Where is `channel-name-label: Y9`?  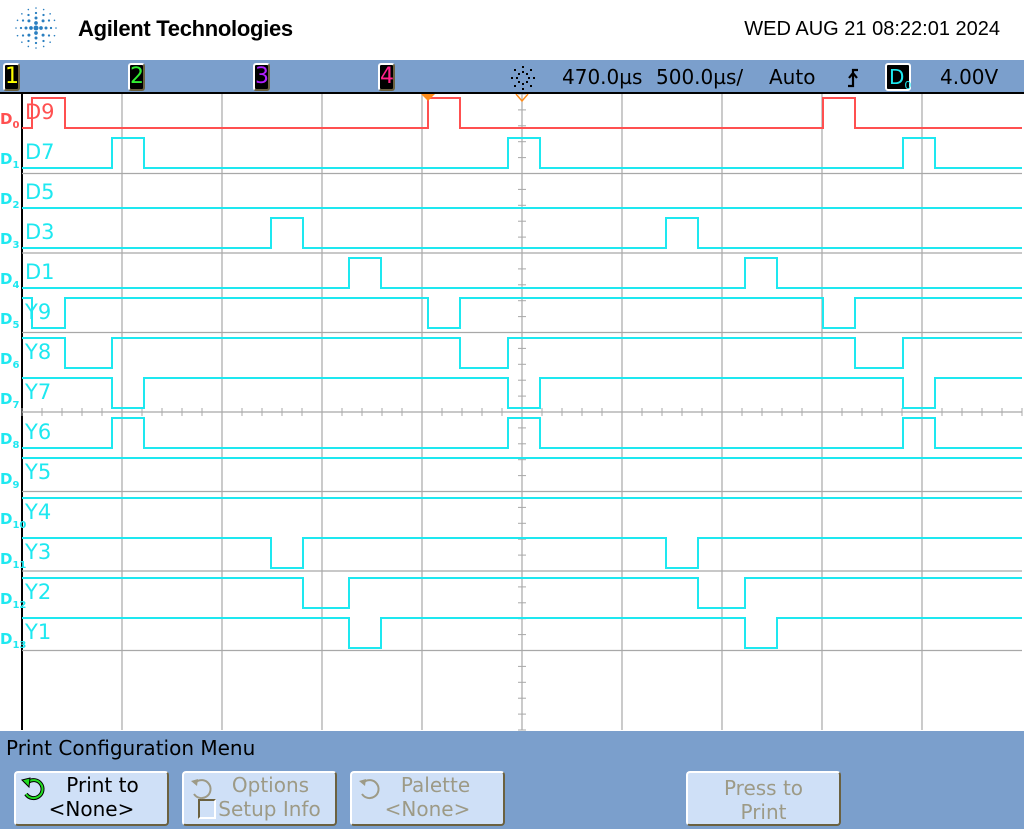 channel-name-label: Y9 is located at coordinates (38, 312).